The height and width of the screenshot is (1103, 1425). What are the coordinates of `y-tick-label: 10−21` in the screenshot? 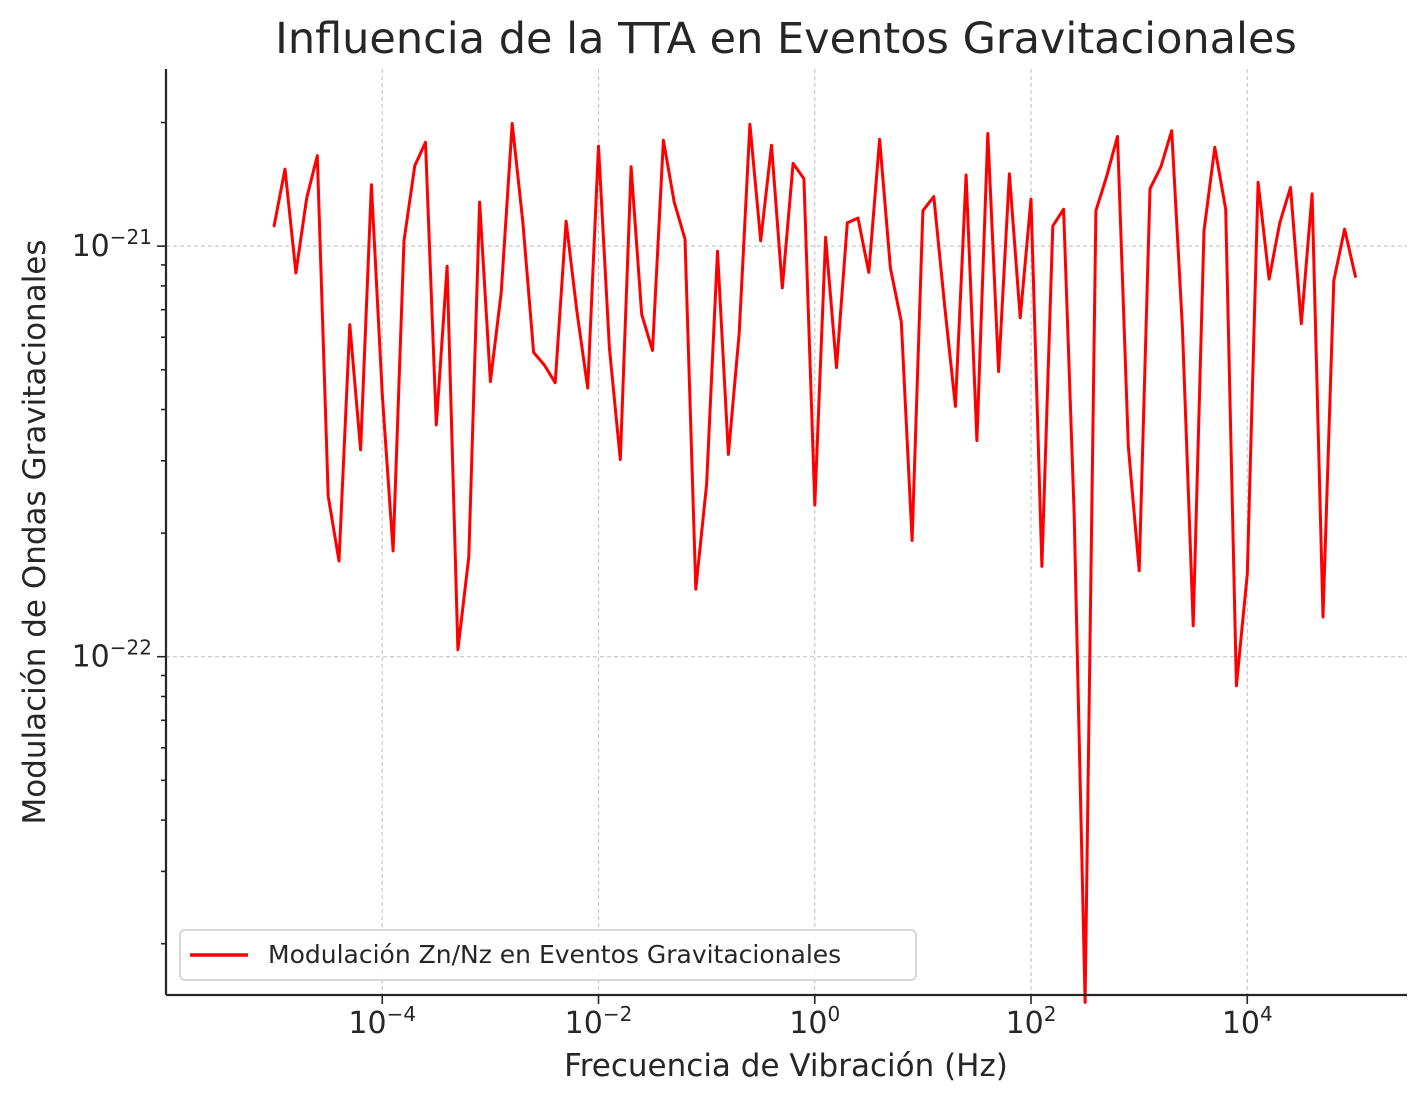 It's located at (112, 244).